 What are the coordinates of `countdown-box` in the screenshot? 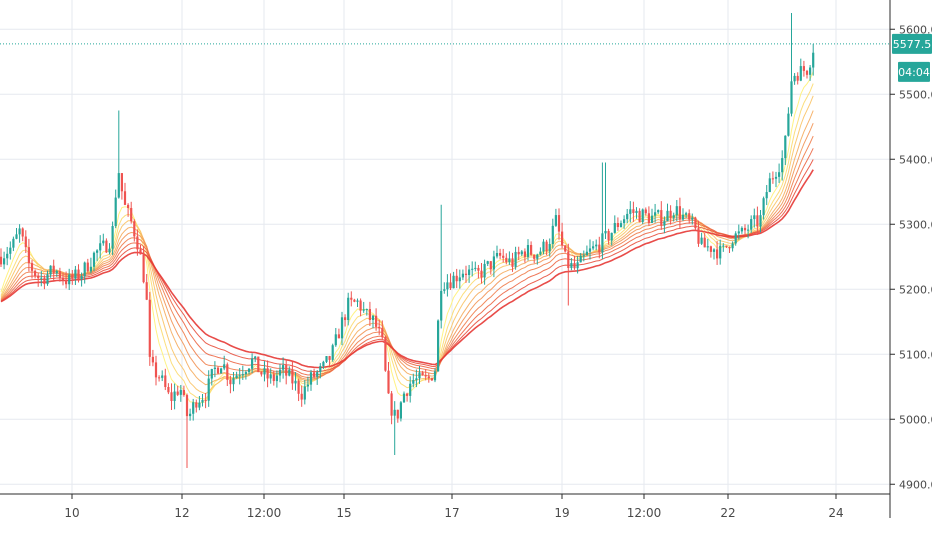 It's located at (914, 71).